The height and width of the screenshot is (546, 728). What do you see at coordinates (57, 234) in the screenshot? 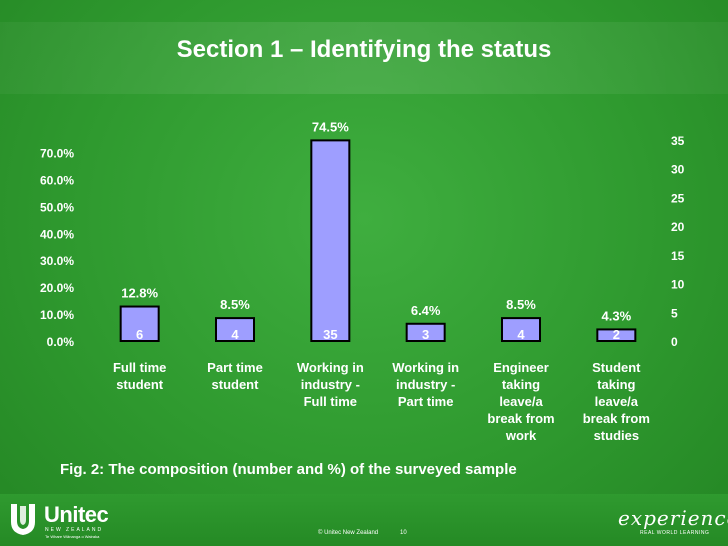
I see `left-axis-tick-label: 40.0%` at bounding box center [57, 234].